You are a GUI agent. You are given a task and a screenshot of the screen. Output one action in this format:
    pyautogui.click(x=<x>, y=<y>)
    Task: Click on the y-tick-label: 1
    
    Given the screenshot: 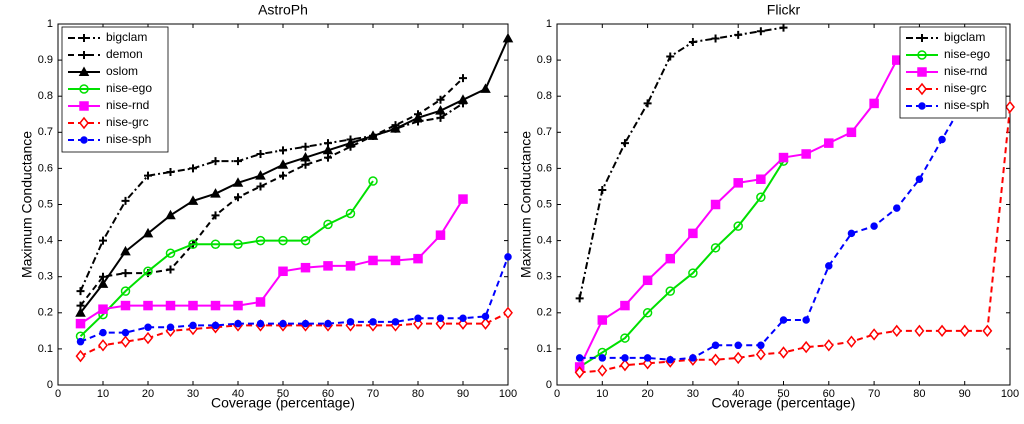 What is the action you would take?
    pyautogui.click(x=50, y=24)
    